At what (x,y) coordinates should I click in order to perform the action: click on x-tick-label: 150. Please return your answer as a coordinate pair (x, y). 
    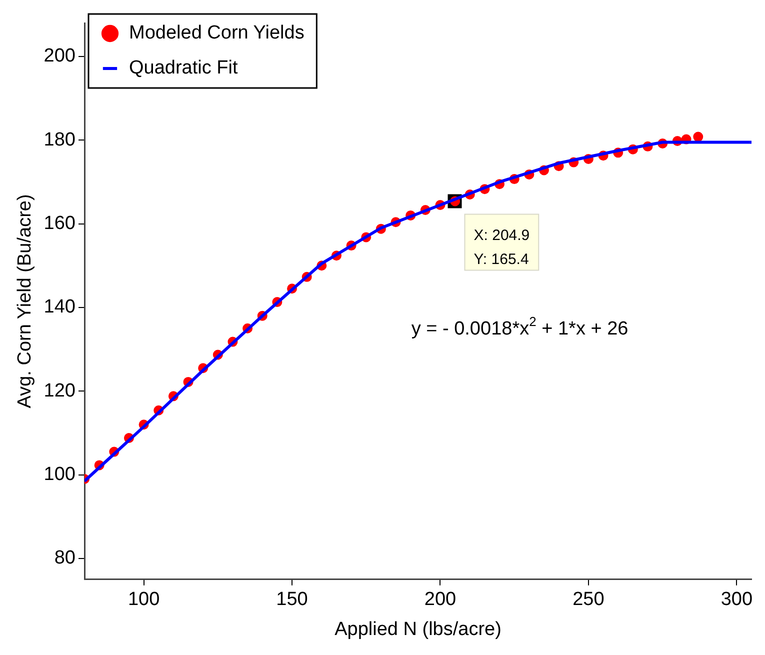
    Looking at the image, I should click on (292, 599).